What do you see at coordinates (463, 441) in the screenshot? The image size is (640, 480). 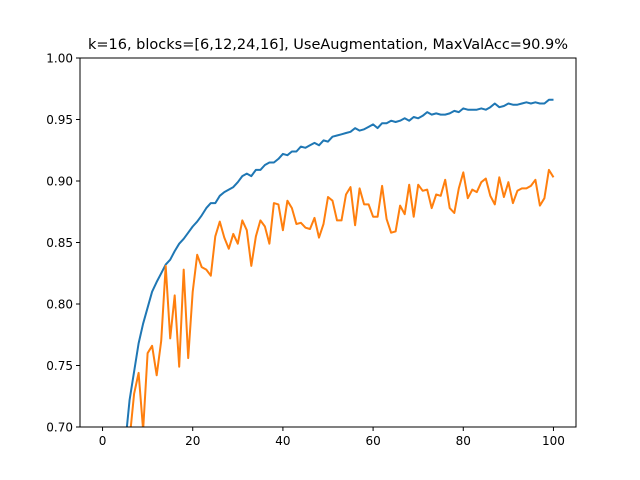 I see `x-tick-label: 80` at bounding box center [463, 441].